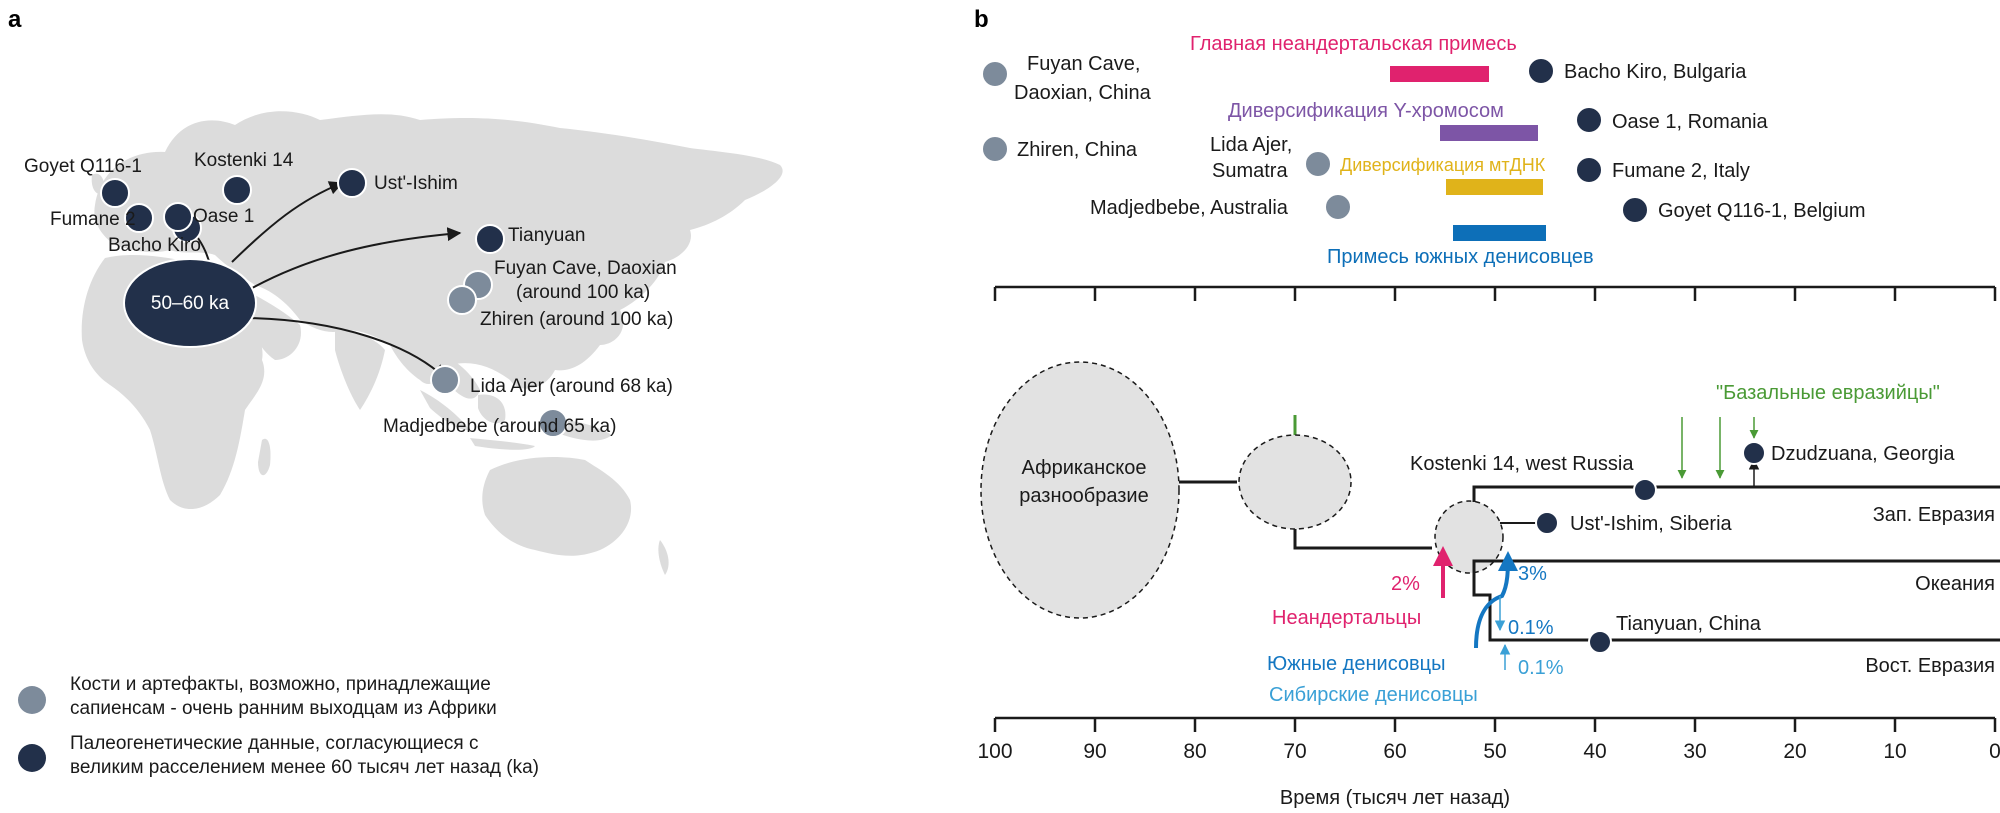 The image size is (2000, 813). What do you see at coordinates (1405, 584) in the screenshot?
I see `neanderthal-pct: 2%` at bounding box center [1405, 584].